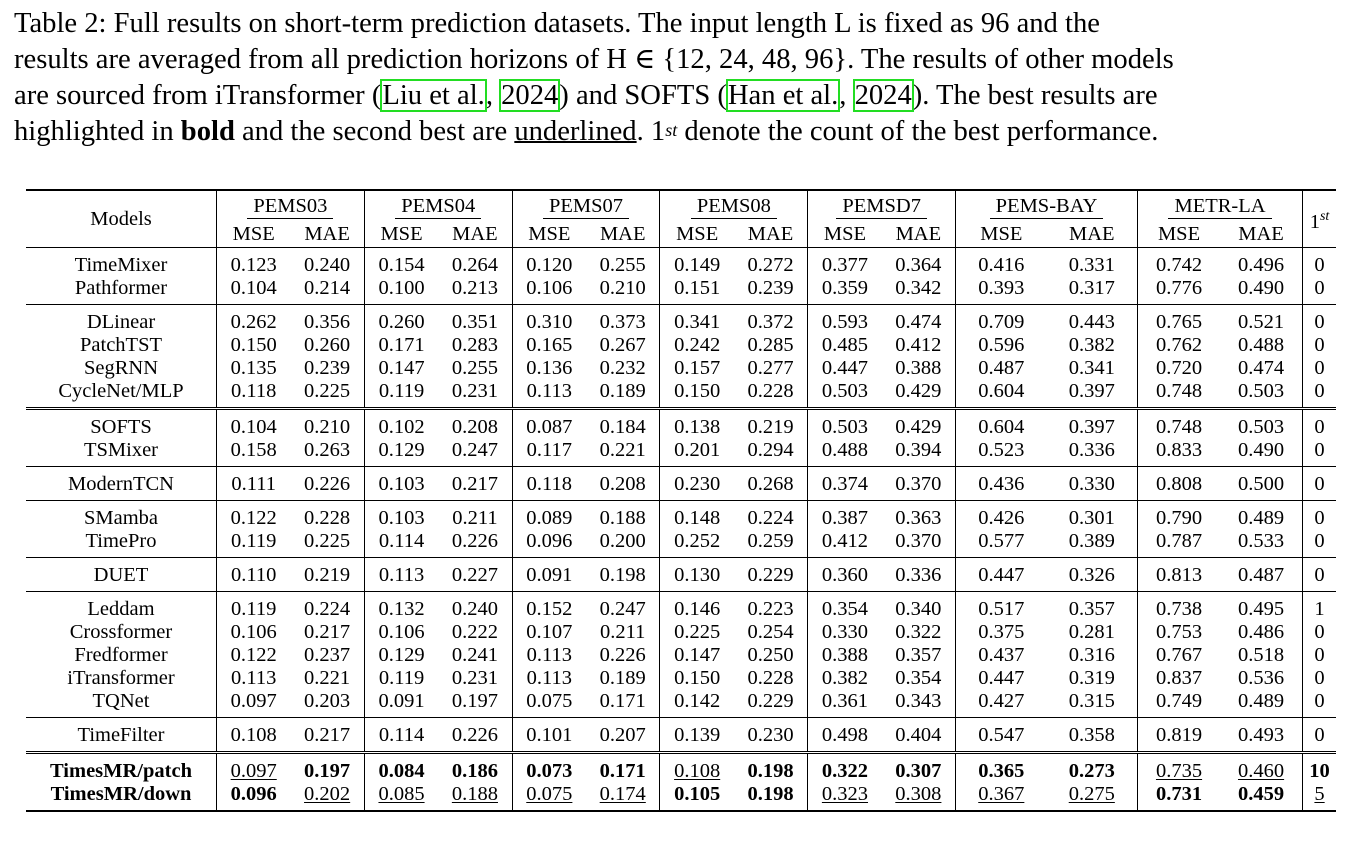 Image resolution: width=1352 pixels, height=842 pixels. I want to click on cell-value: 0.136, so click(549, 368).